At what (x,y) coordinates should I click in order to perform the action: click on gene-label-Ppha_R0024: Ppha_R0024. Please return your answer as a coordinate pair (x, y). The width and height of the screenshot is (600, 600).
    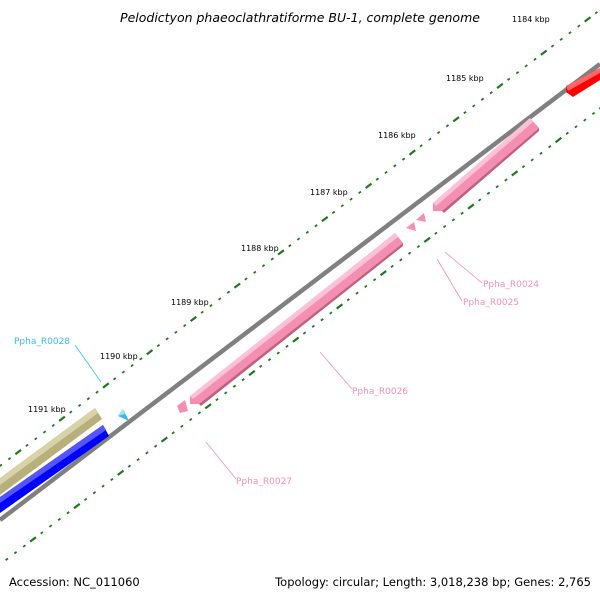
    Looking at the image, I should click on (511, 285).